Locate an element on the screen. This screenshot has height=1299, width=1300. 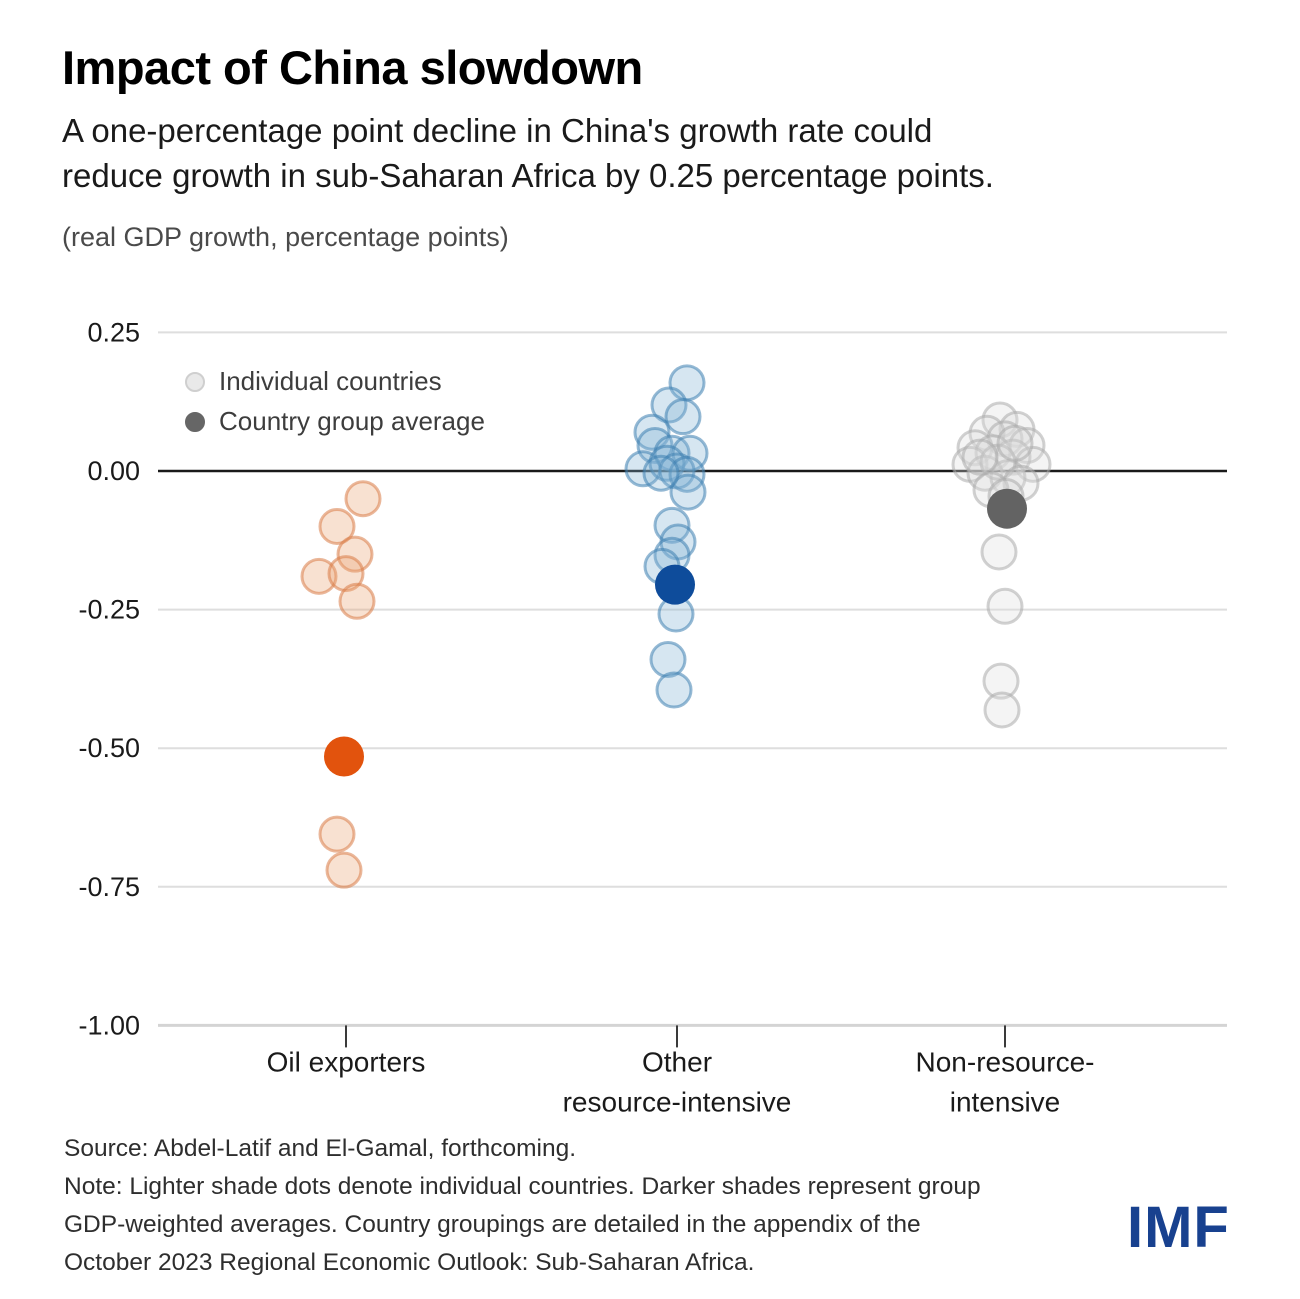
legend-item-individual: Individual countries is located at coordinates (335, 381).